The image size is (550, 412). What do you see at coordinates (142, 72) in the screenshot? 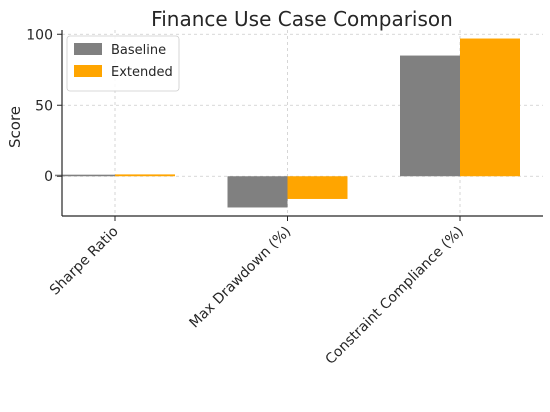
I see `legend-label-extended: Extended` at bounding box center [142, 72].